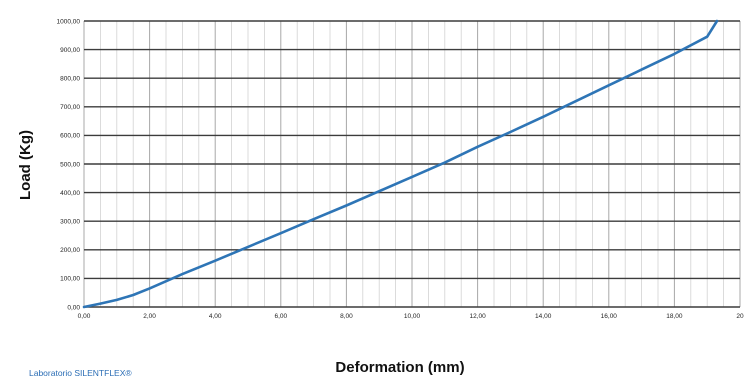 This screenshot has height=378, width=744. What do you see at coordinates (70, 222) in the screenshot?
I see `y-tick-label: 300,00` at bounding box center [70, 222].